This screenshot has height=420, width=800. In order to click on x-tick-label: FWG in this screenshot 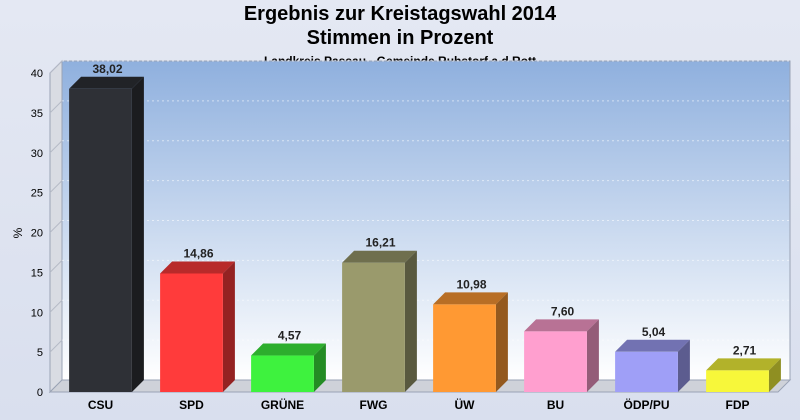, I will do `click(374, 405)`.